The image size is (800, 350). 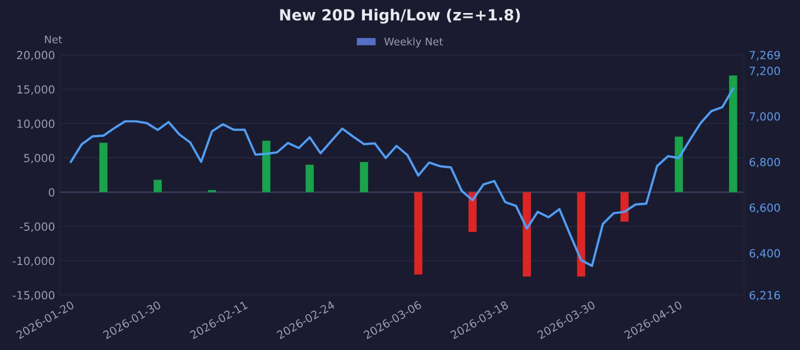 I want to click on chart-title: New 20D High/Low (z=+1.8), so click(x=400, y=16).